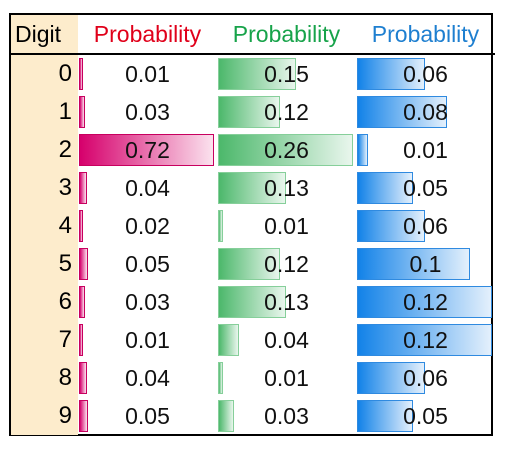 The image size is (507, 449). What do you see at coordinates (44, 73) in the screenshot?
I see `digit-cell: 0` at bounding box center [44, 73].